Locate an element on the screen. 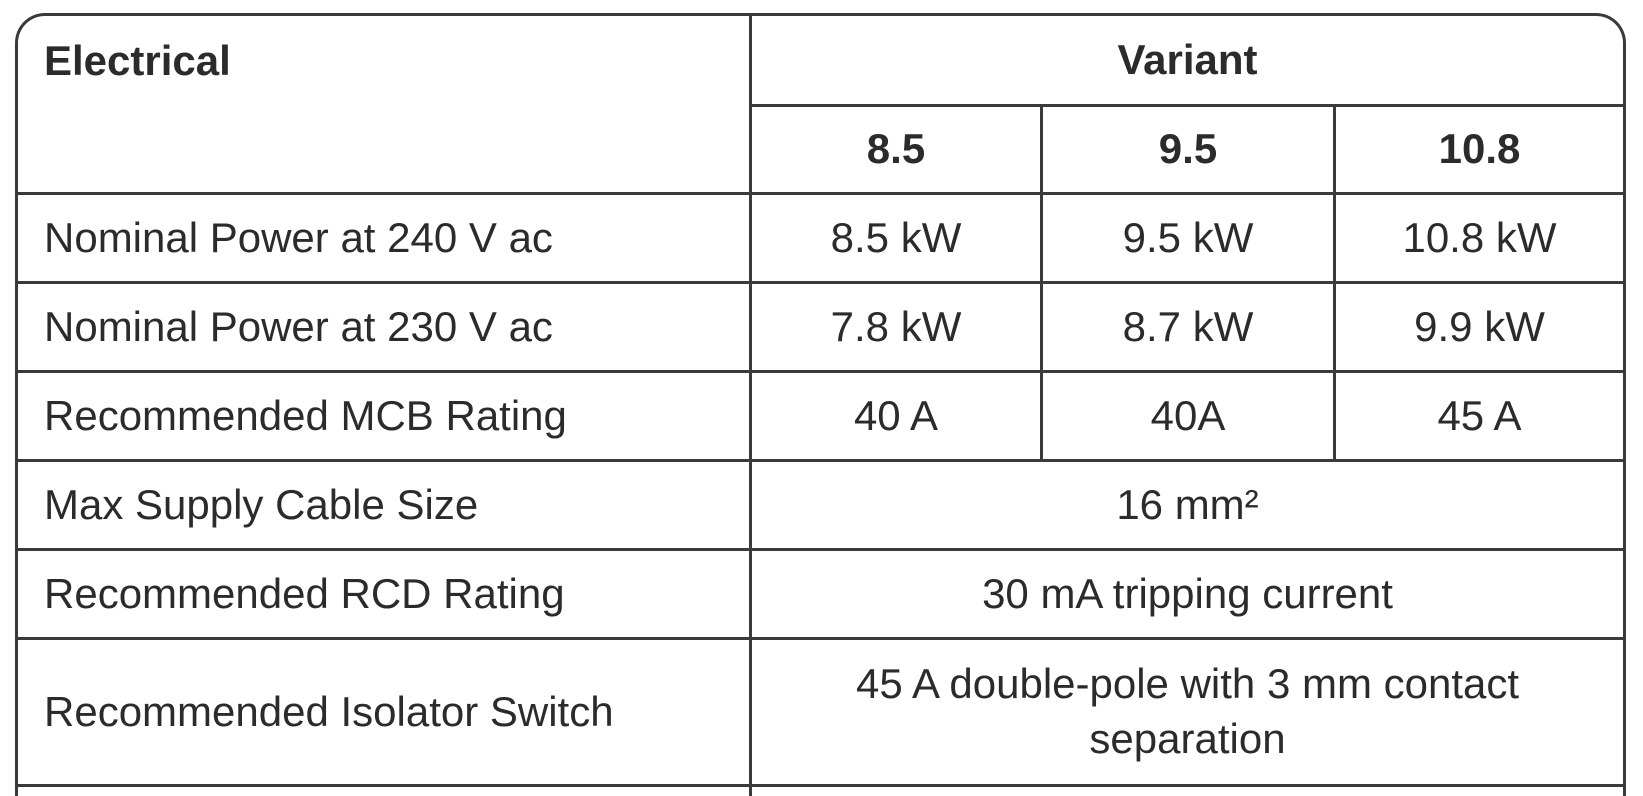 The width and height of the screenshot is (1643, 796). cell-value: 16 mm² is located at coordinates (1186, 503).